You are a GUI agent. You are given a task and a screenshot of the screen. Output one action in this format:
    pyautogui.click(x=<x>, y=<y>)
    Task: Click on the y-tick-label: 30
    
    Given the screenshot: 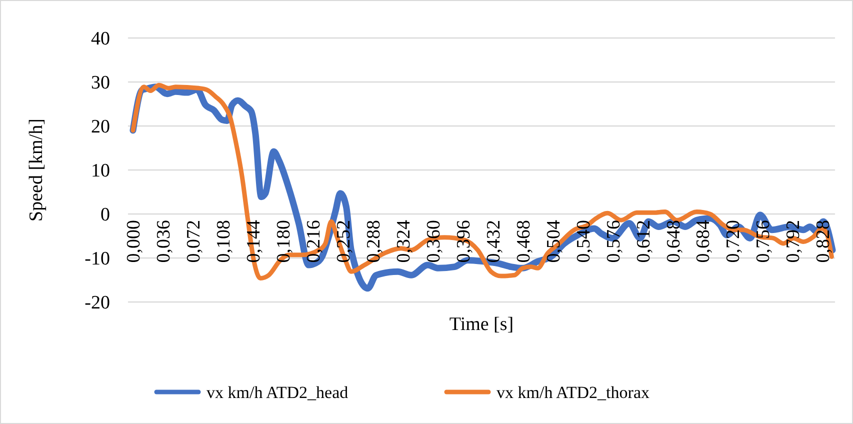 What is the action you would take?
    pyautogui.click(x=100, y=83)
    